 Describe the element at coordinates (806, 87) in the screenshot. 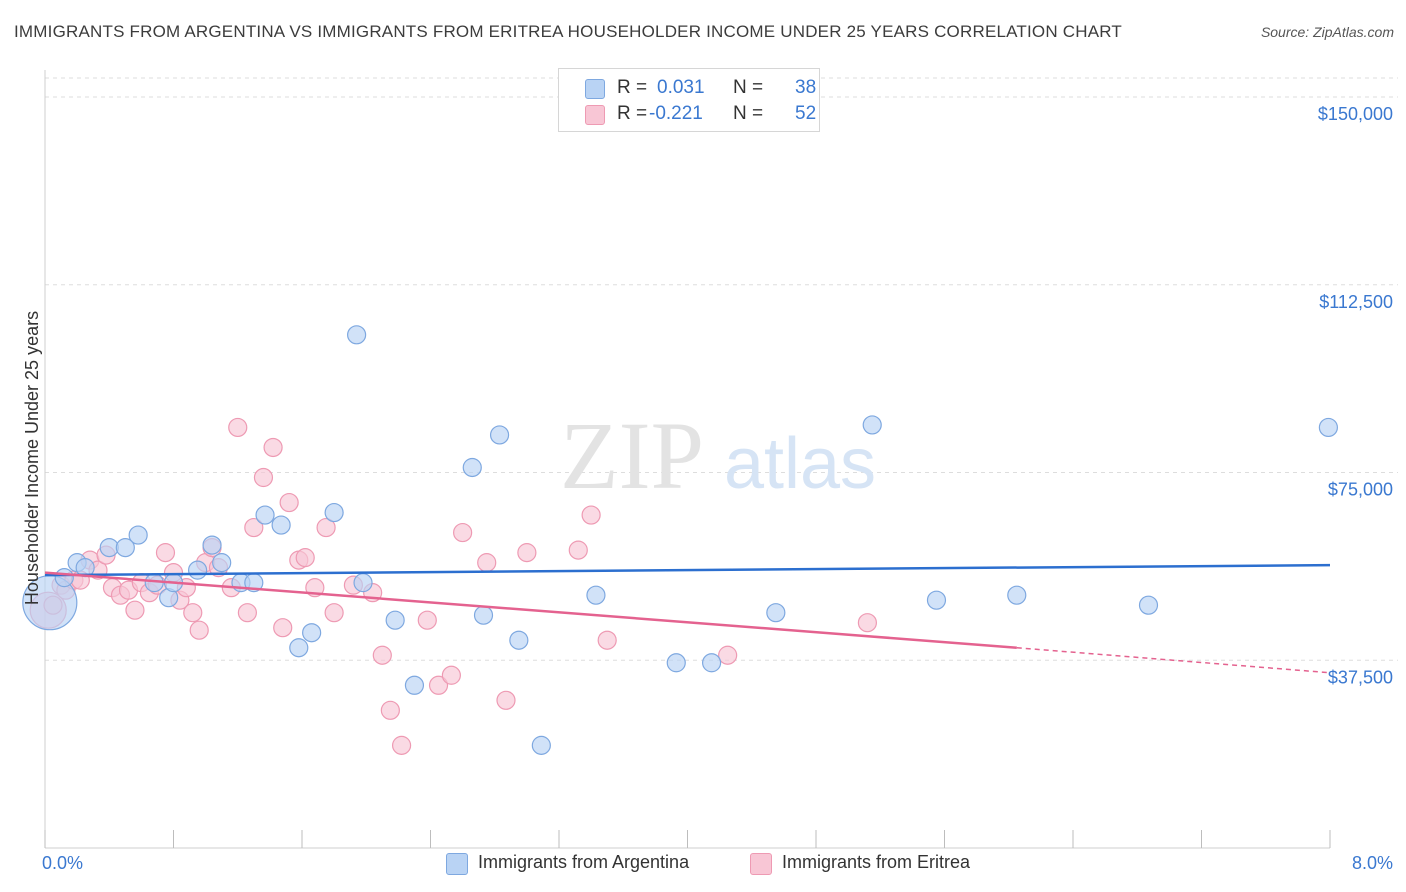

I see `legend-n-value: 38` at that location.